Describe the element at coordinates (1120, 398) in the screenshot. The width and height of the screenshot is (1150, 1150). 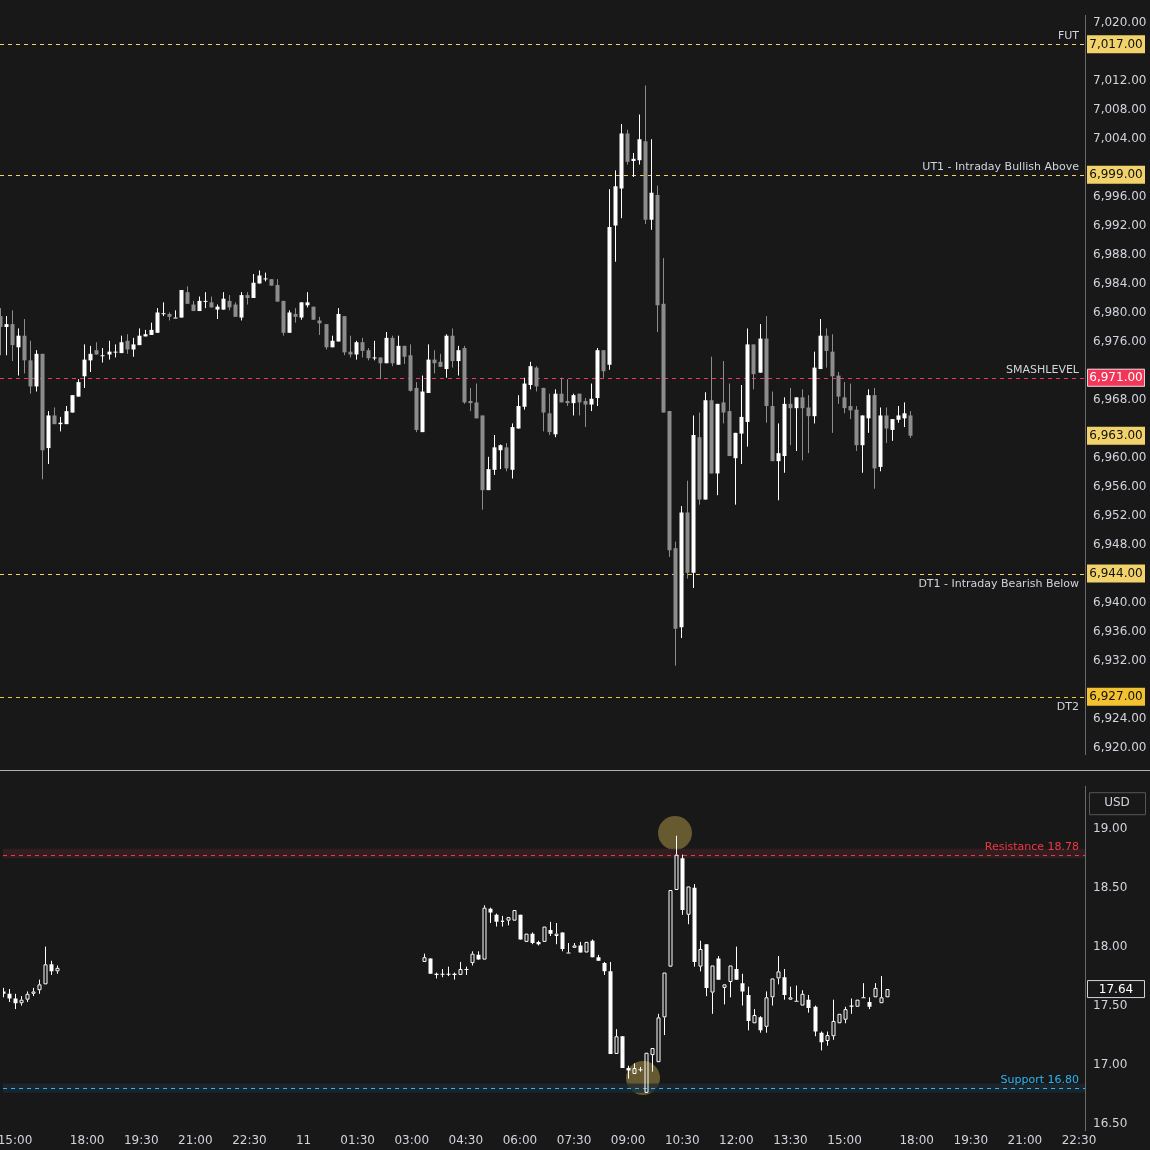
I see `y-tick-label: 6,968.00` at that location.